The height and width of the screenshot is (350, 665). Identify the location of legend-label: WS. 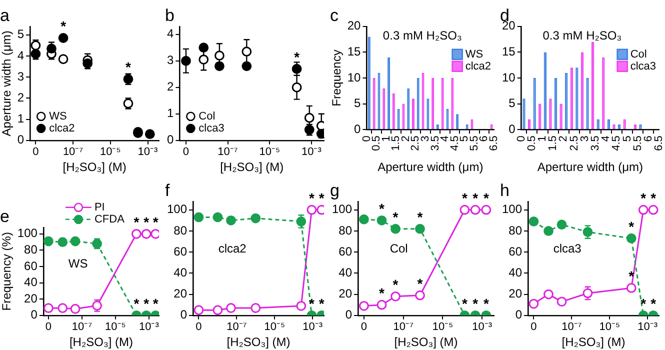
(58, 116).